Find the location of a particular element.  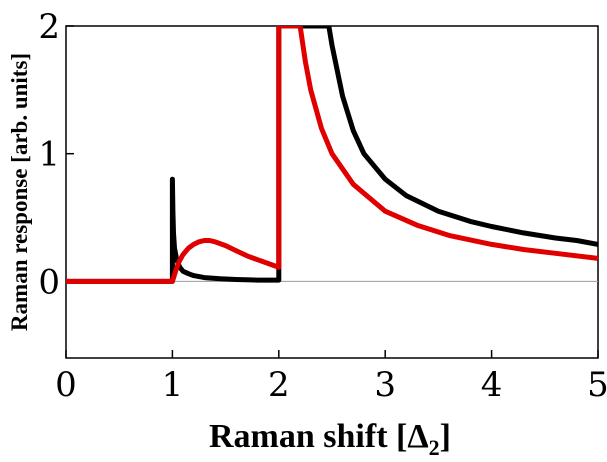

x-tick-label: 5 is located at coordinates (597, 385).